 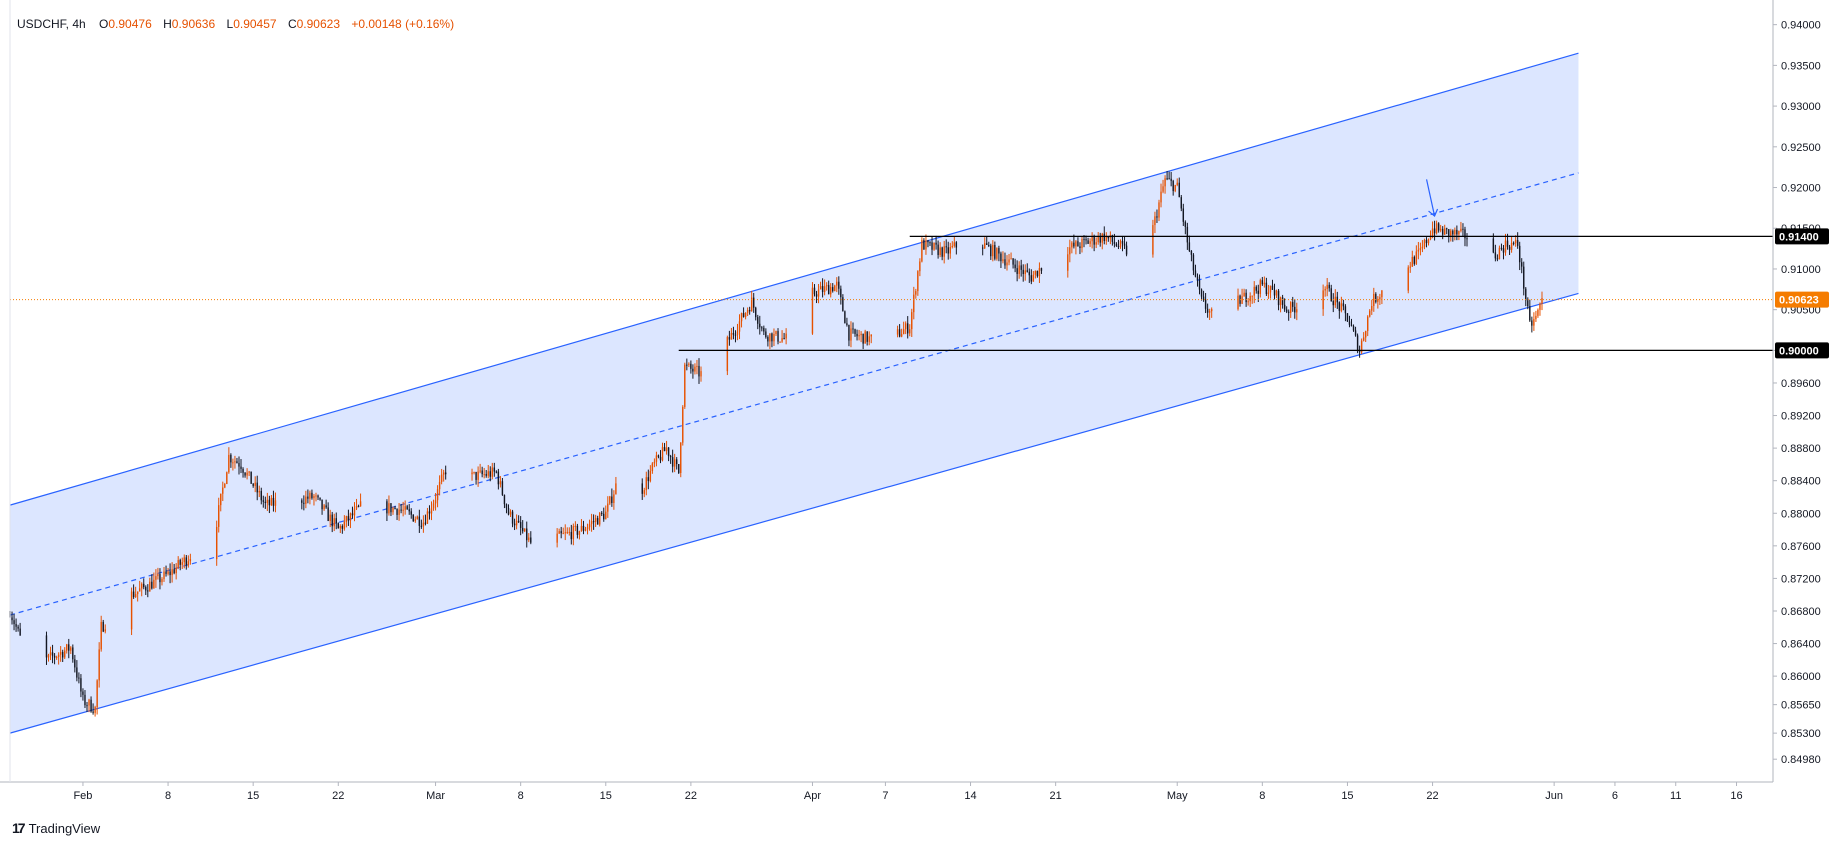 I want to click on y-tick-label: 0.86000, so click(x=1801, y=677).